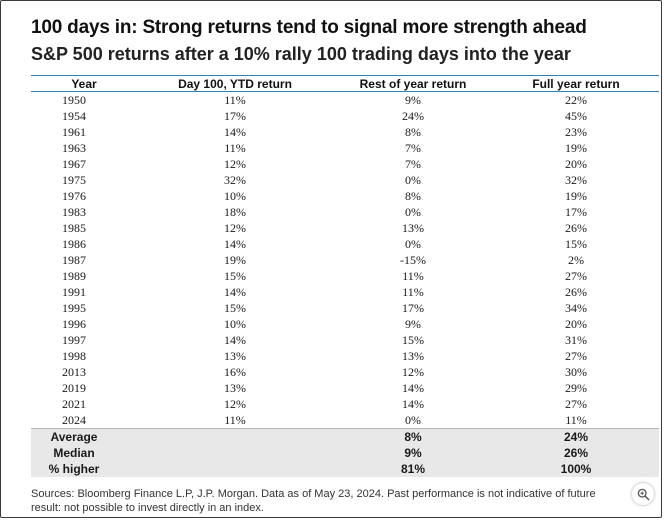 The image size is (664, 520). Describe the element at coordinates (413, 83) in the screenshot. I see `header-rest-of-year: Rest of year return` at that location.